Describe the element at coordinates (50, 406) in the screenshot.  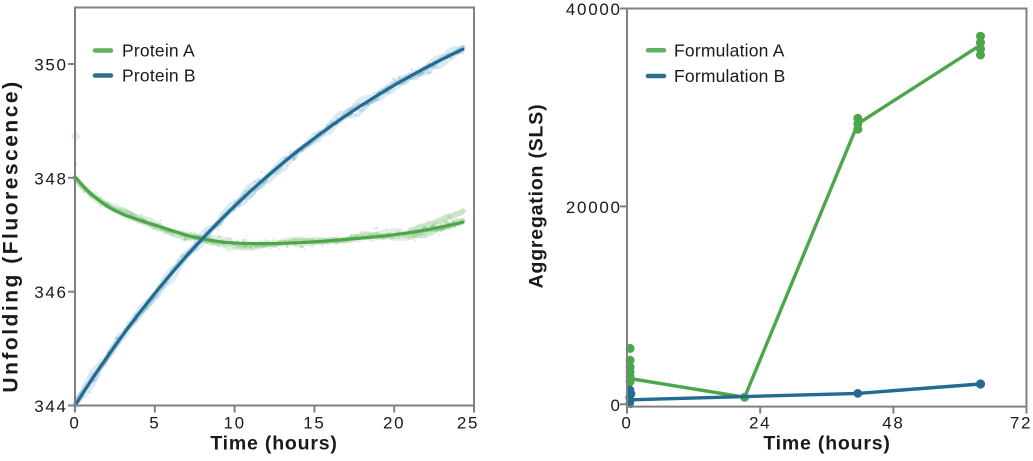
I see `svg-text: 344` at that location.